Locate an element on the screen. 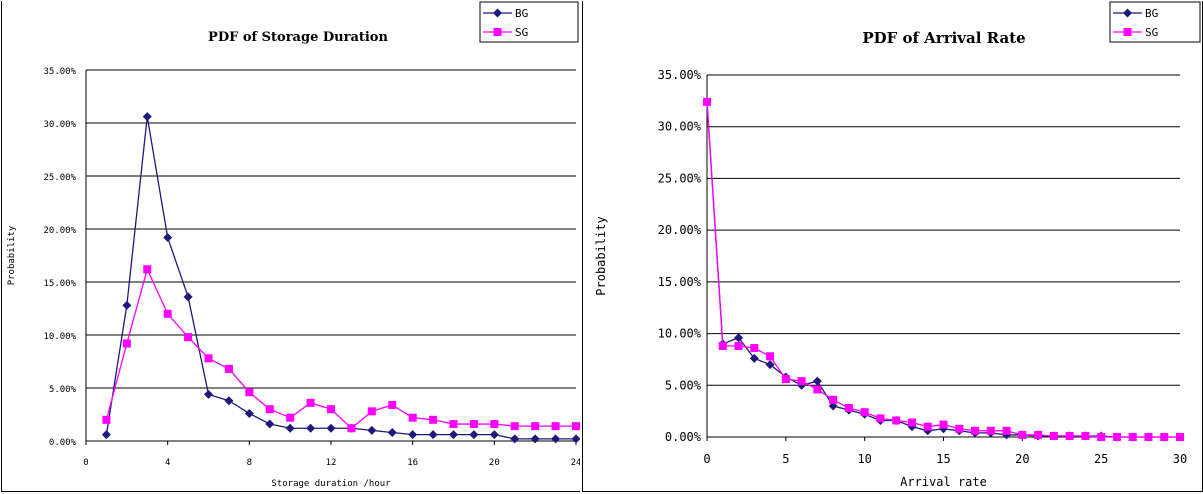 This screenshot has width=1203, height=494. x-tick-label: 24 is located at coordinates (575, 463).